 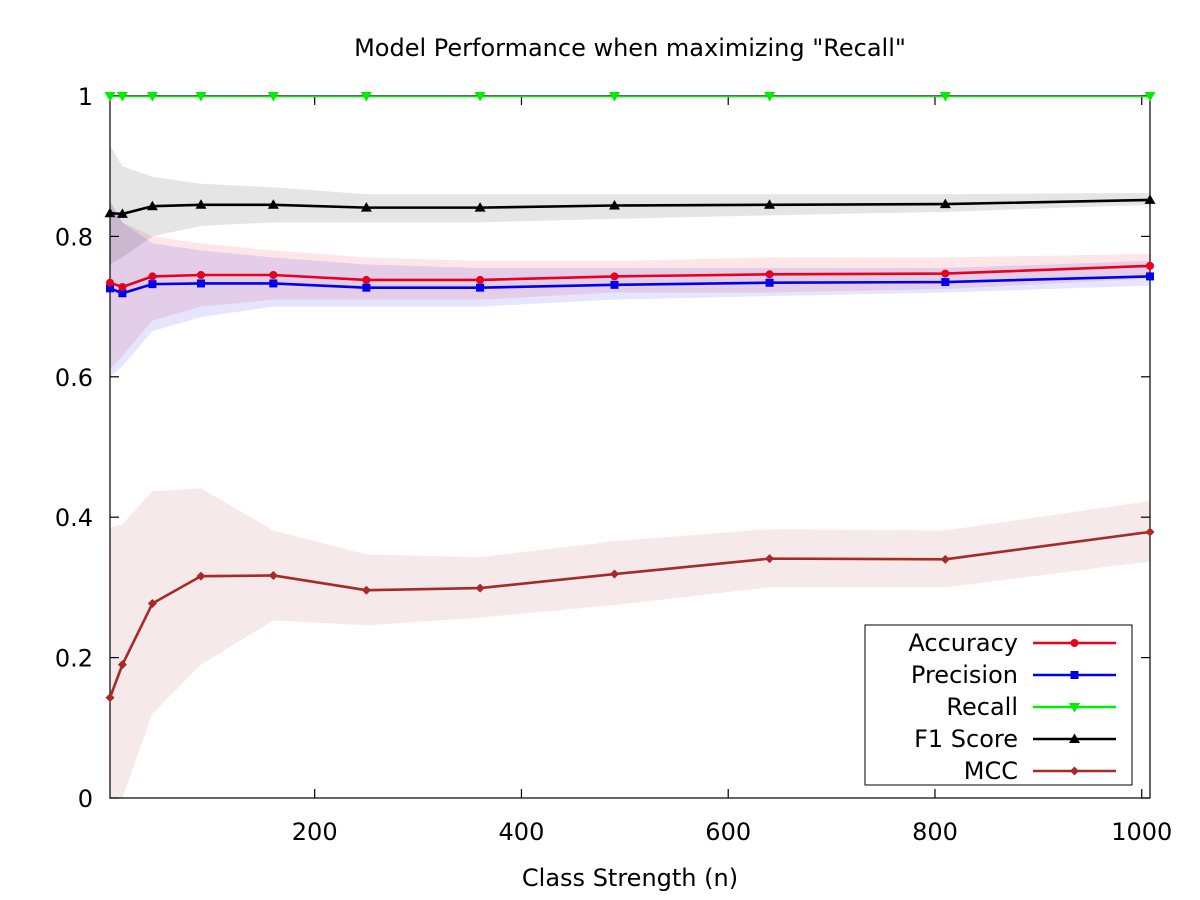 What do you see at coordinates (74, 378) in the screenshot?
I see `y-tick-label: 0.6` at bounding box center [74, 378].